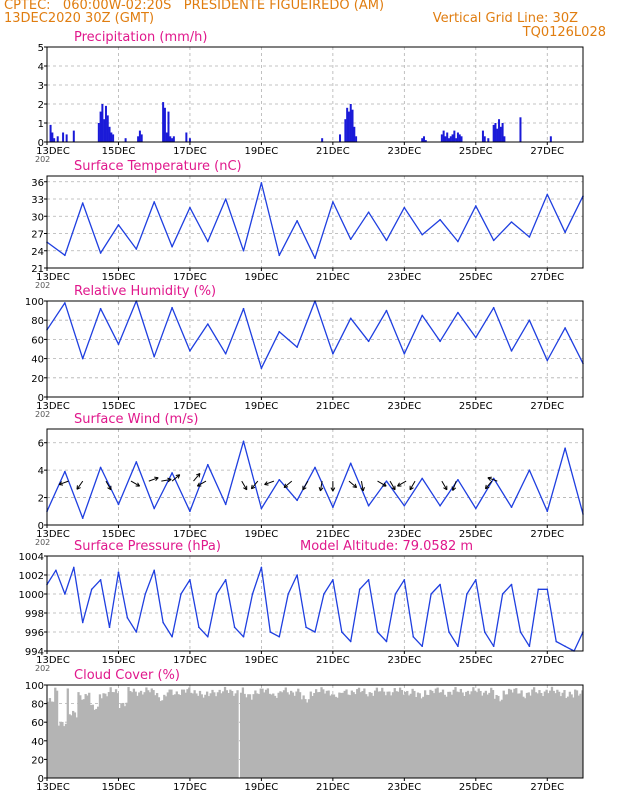 The image size is (618, 800). I want to click on y-tick-label: 1002, so click(31, 576).